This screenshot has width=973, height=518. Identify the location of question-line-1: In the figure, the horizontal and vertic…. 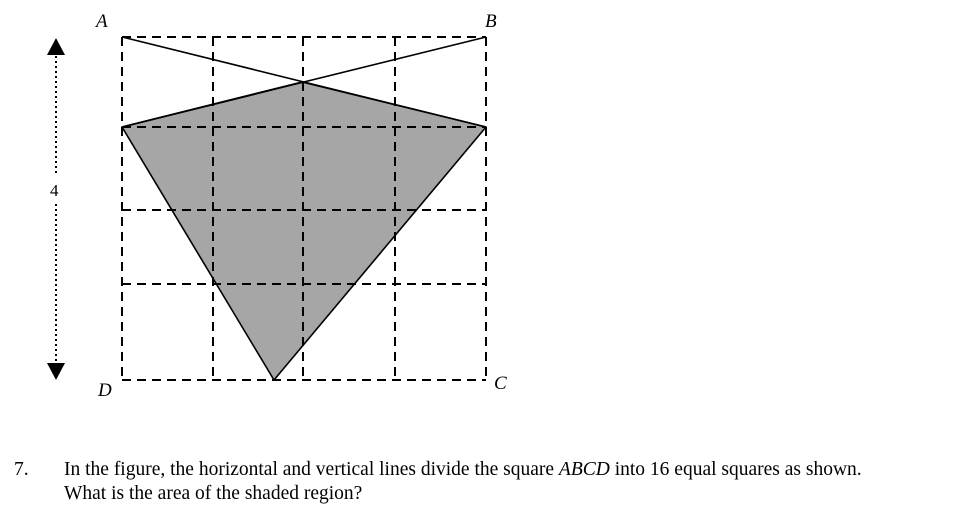
(514, 470).